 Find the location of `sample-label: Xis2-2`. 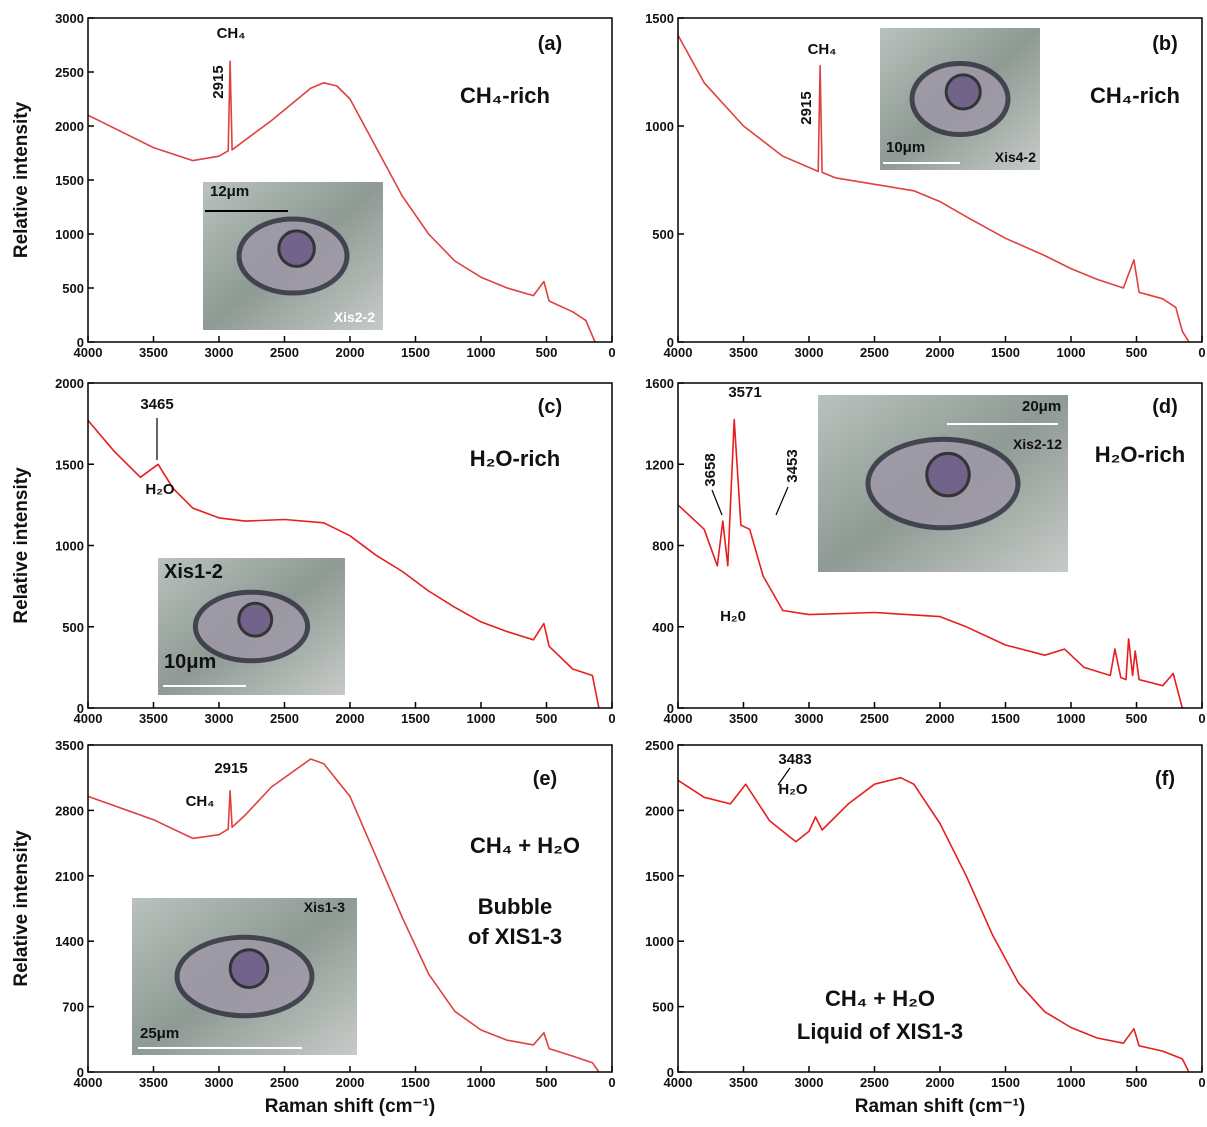

sample-label: Xis2-2 is located at coordinates (354, 317).